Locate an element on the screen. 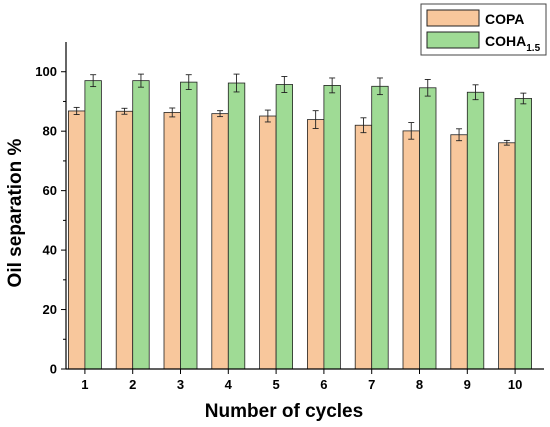  errorbar-layer is located at coordinates (300, 109).